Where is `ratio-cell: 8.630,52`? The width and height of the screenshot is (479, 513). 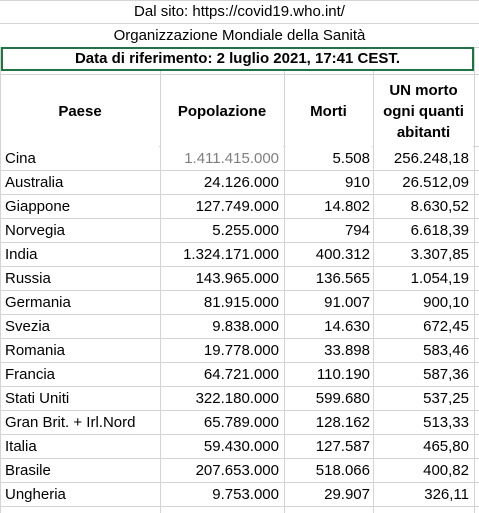 ratio-cell: 8.630,52 is located at coordinates (439, 206).